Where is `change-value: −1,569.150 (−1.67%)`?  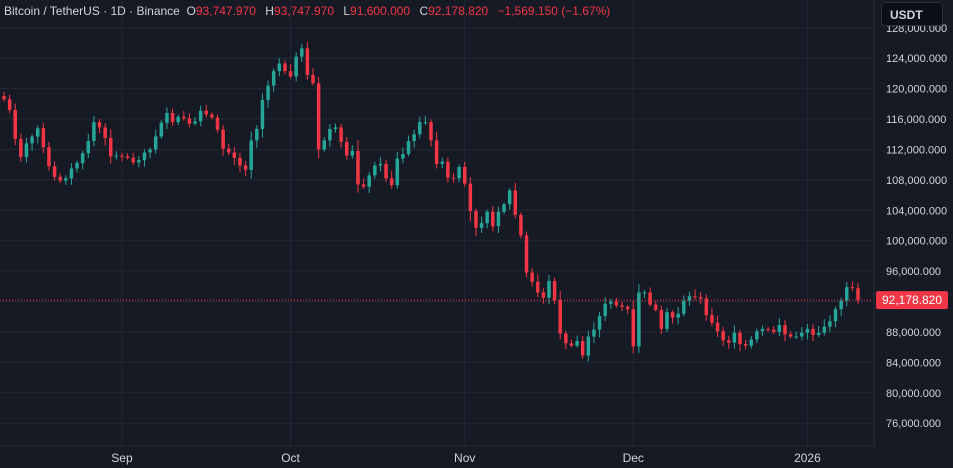 change-value: −1,569.150 (−1.67%) is located at coordinates (554, 11).